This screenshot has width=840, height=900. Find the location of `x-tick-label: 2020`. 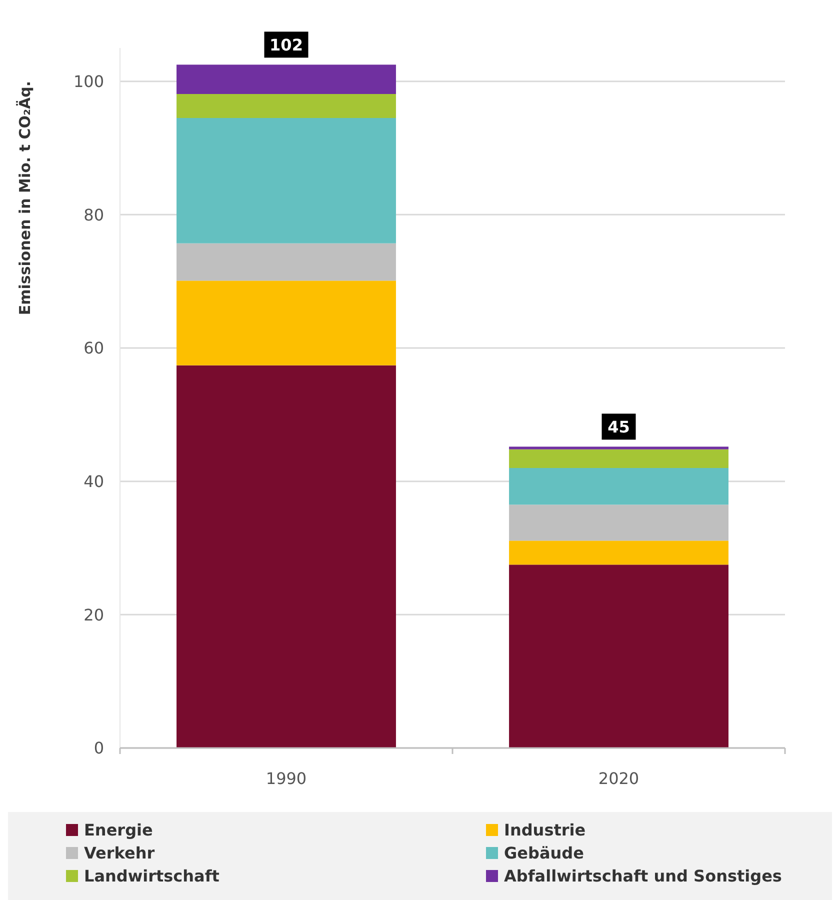

x-tick-label: 2020 is located at coordinates (619, 778).